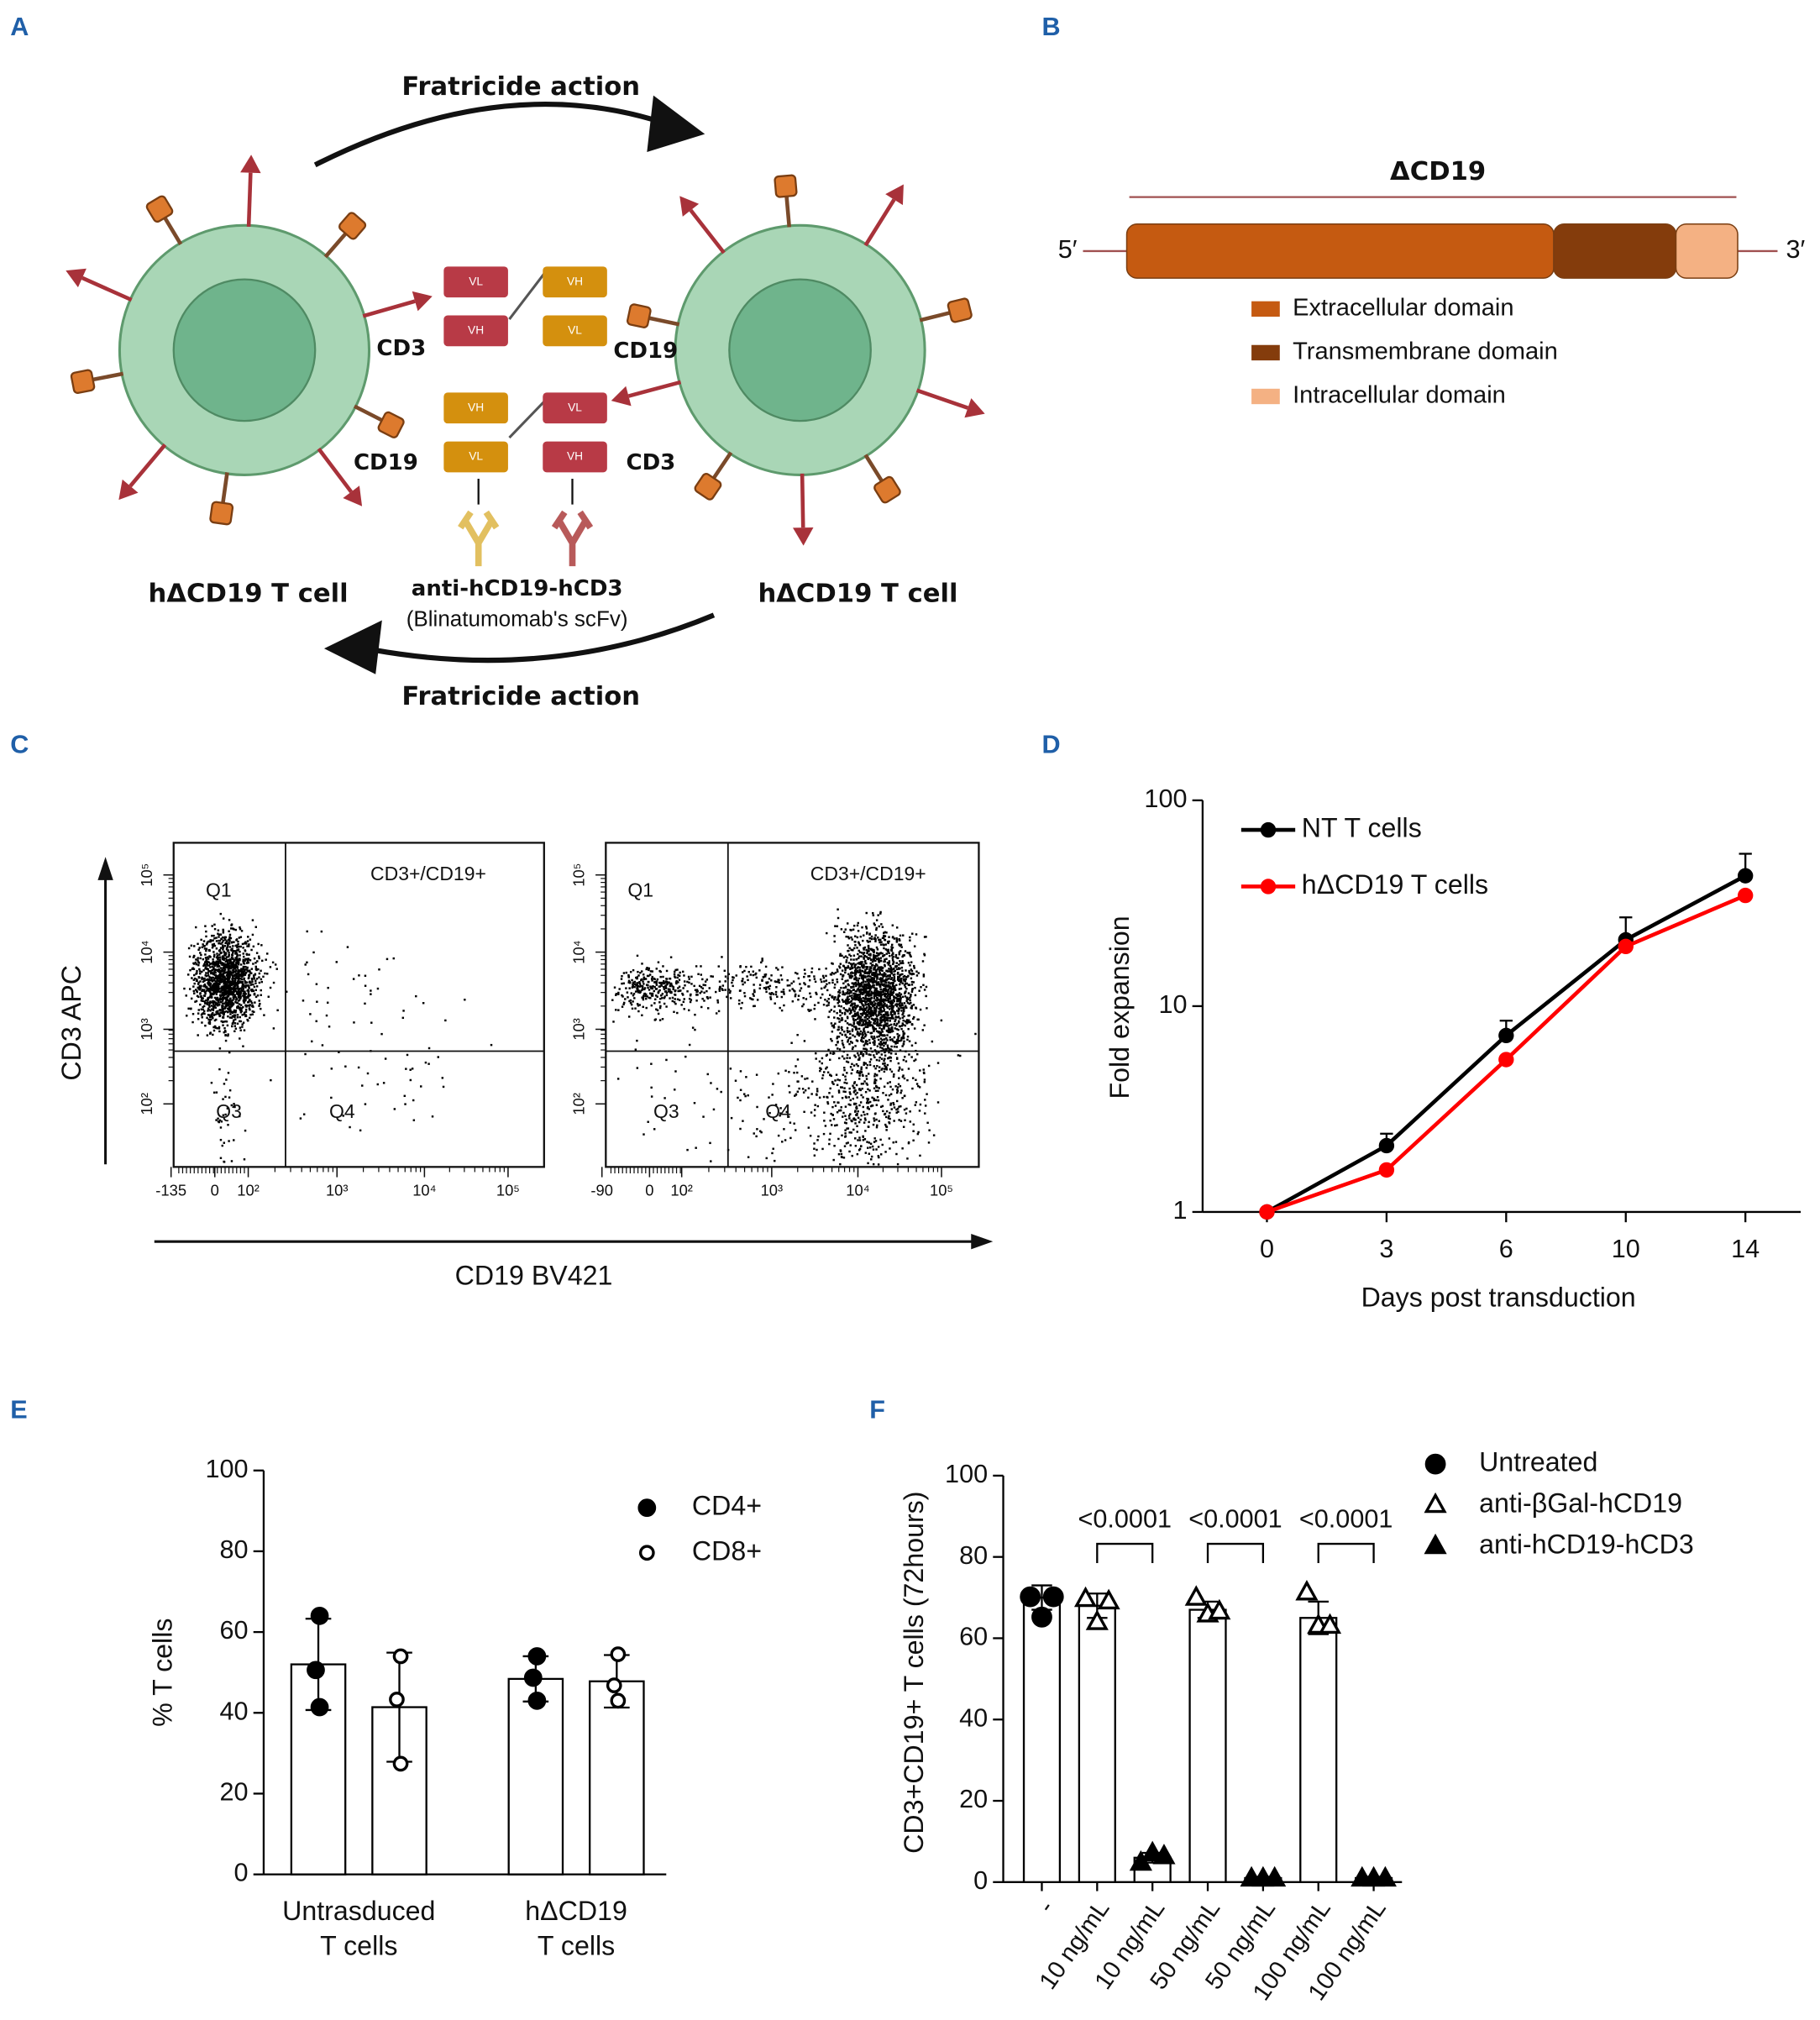  Describe the element at coordinates (579, 1029) in the screenshot. I see `y-tick-label: 10³` at that location.